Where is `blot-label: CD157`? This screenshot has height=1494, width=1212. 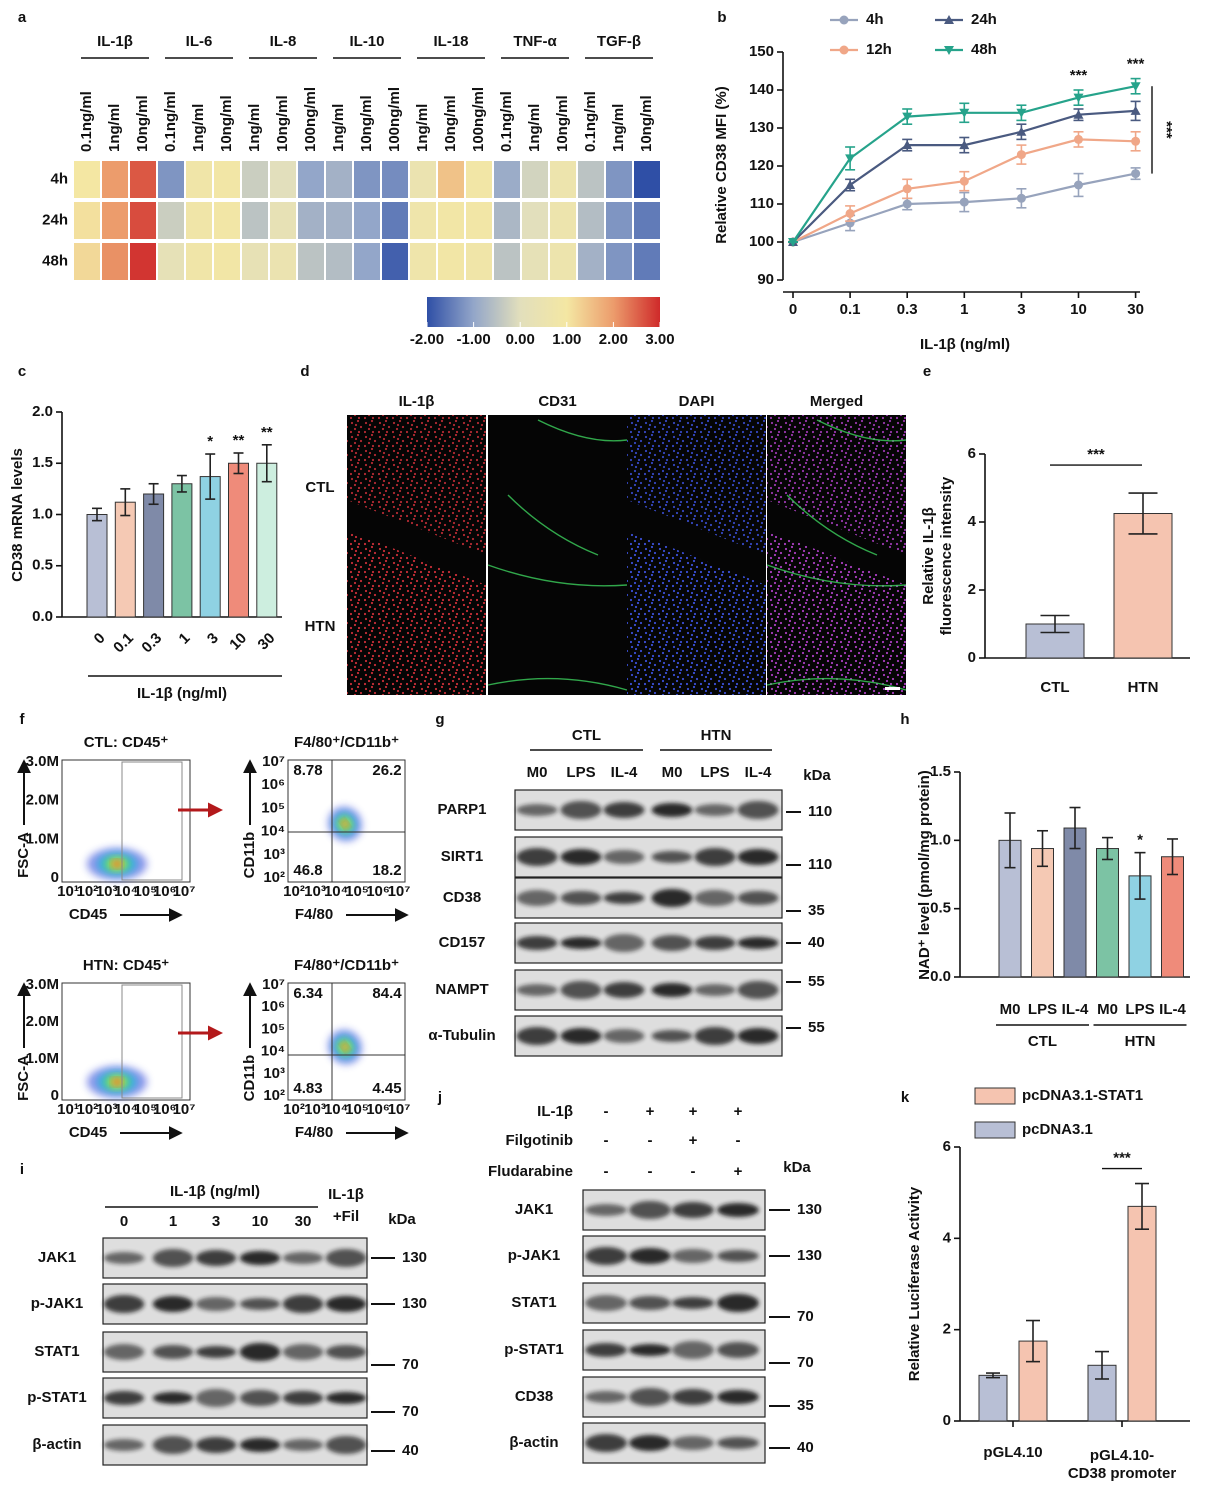
blot-label: CD157 is located at coordinates (462, 942).